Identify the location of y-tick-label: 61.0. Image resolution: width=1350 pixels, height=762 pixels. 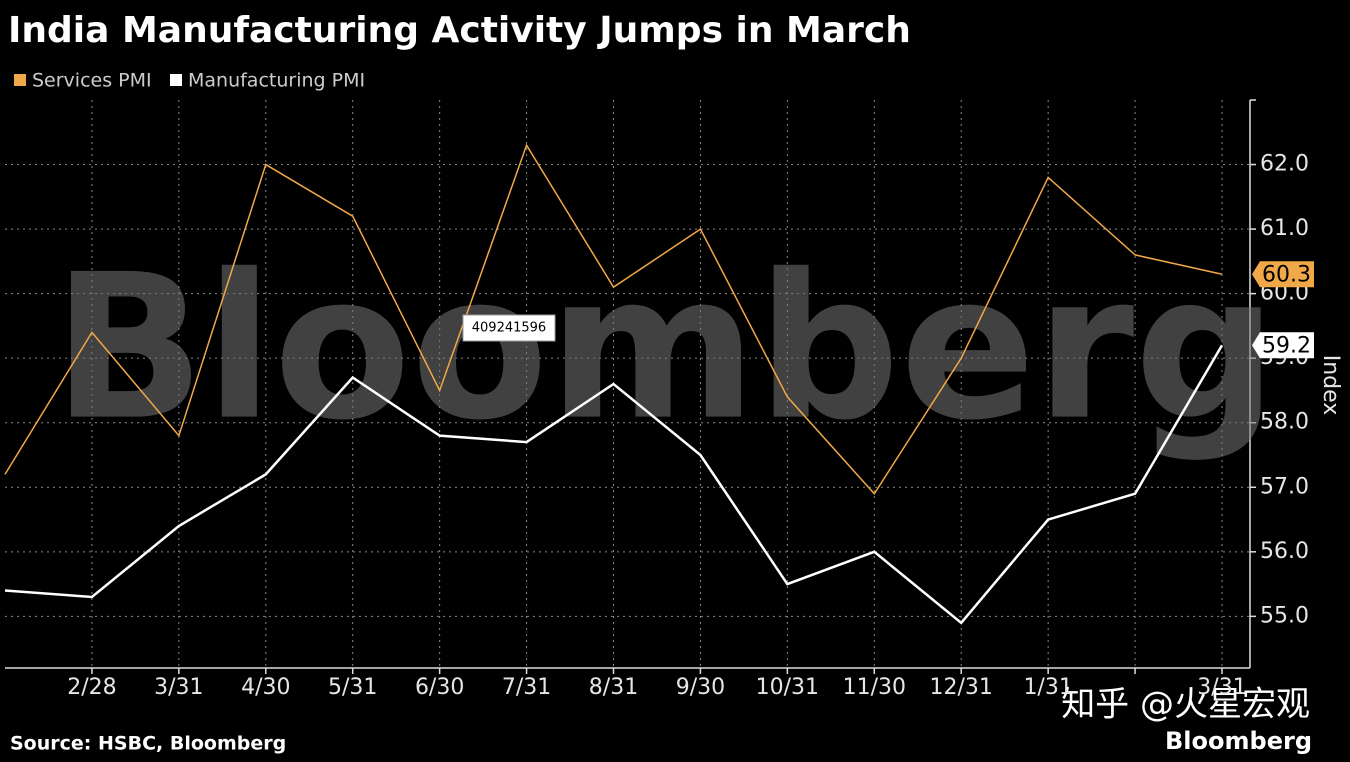
(1284, 228).